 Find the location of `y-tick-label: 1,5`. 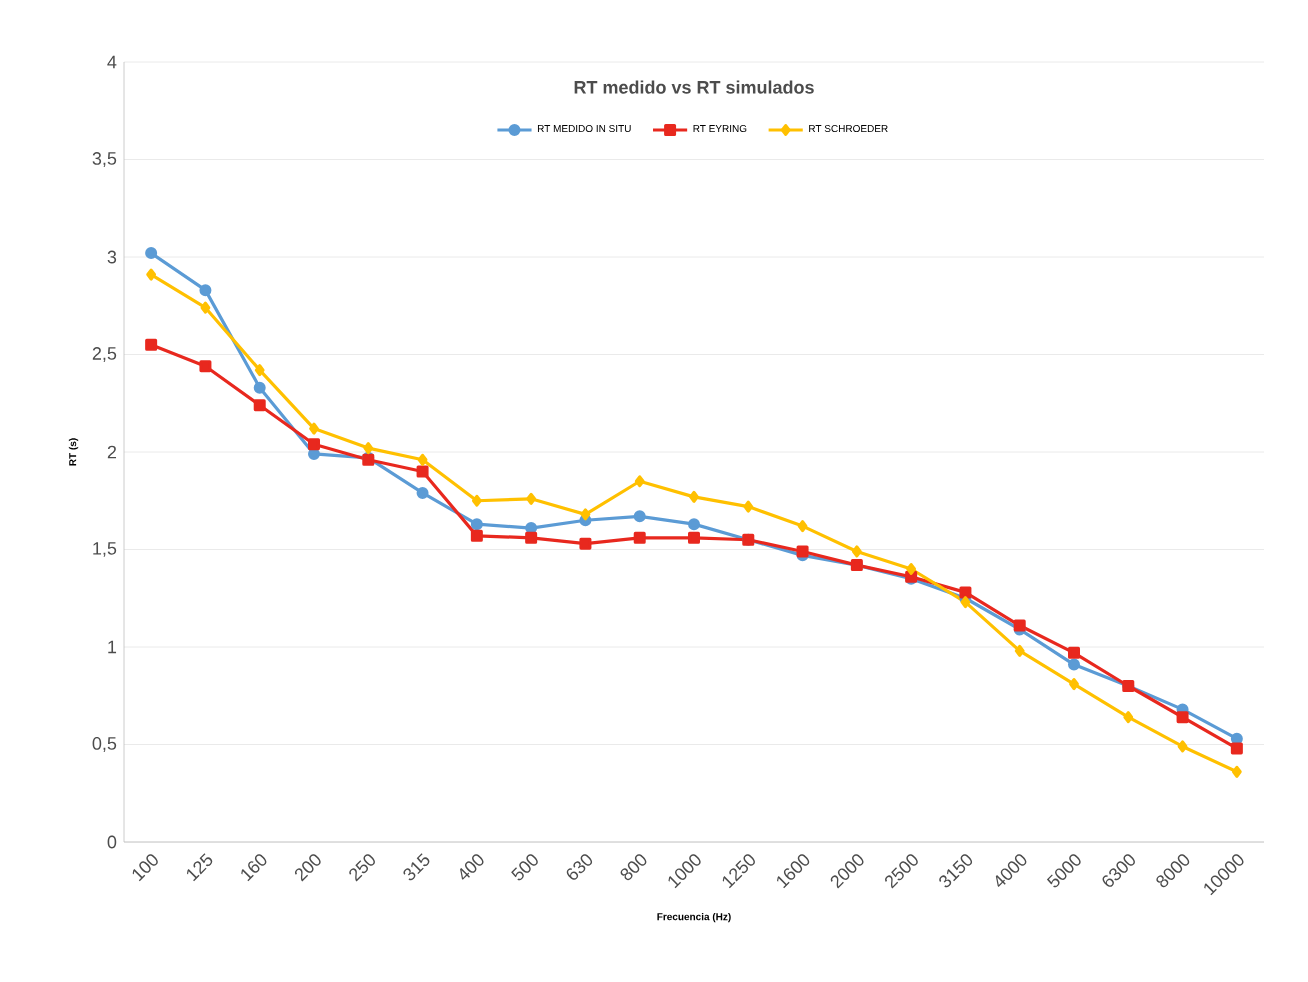

y-tick-label: 1,5 is located at coordinates (105, 549).